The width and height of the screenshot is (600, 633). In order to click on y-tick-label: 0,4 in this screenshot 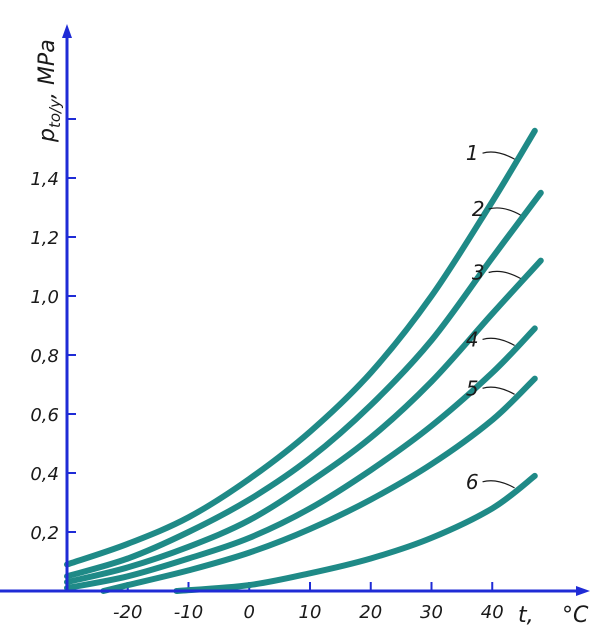, I will do `click(44, 474)`.